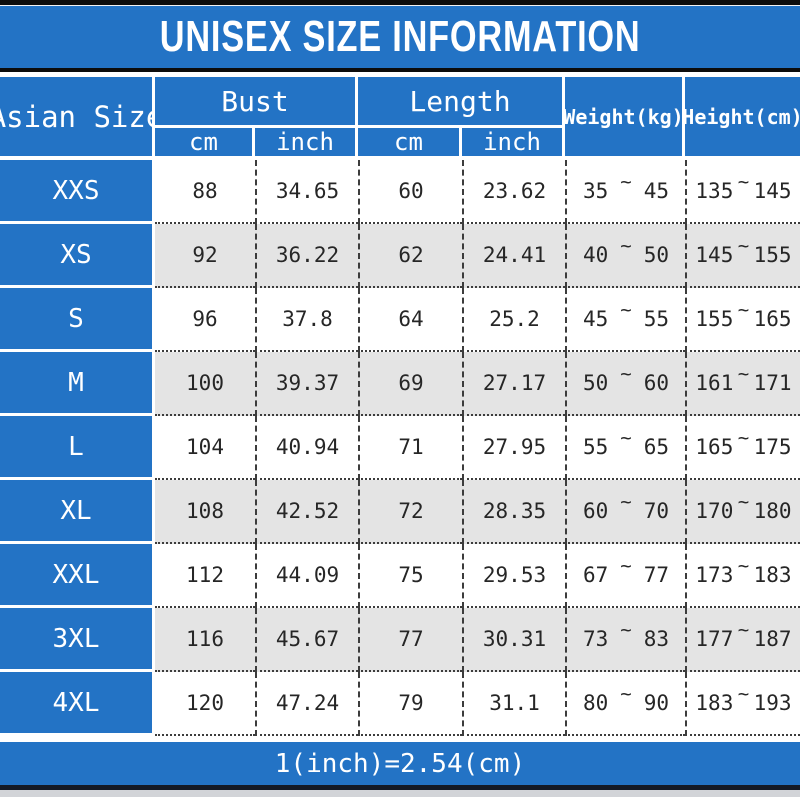  I want to click on weight-range-max: 50, so click(656, 255).